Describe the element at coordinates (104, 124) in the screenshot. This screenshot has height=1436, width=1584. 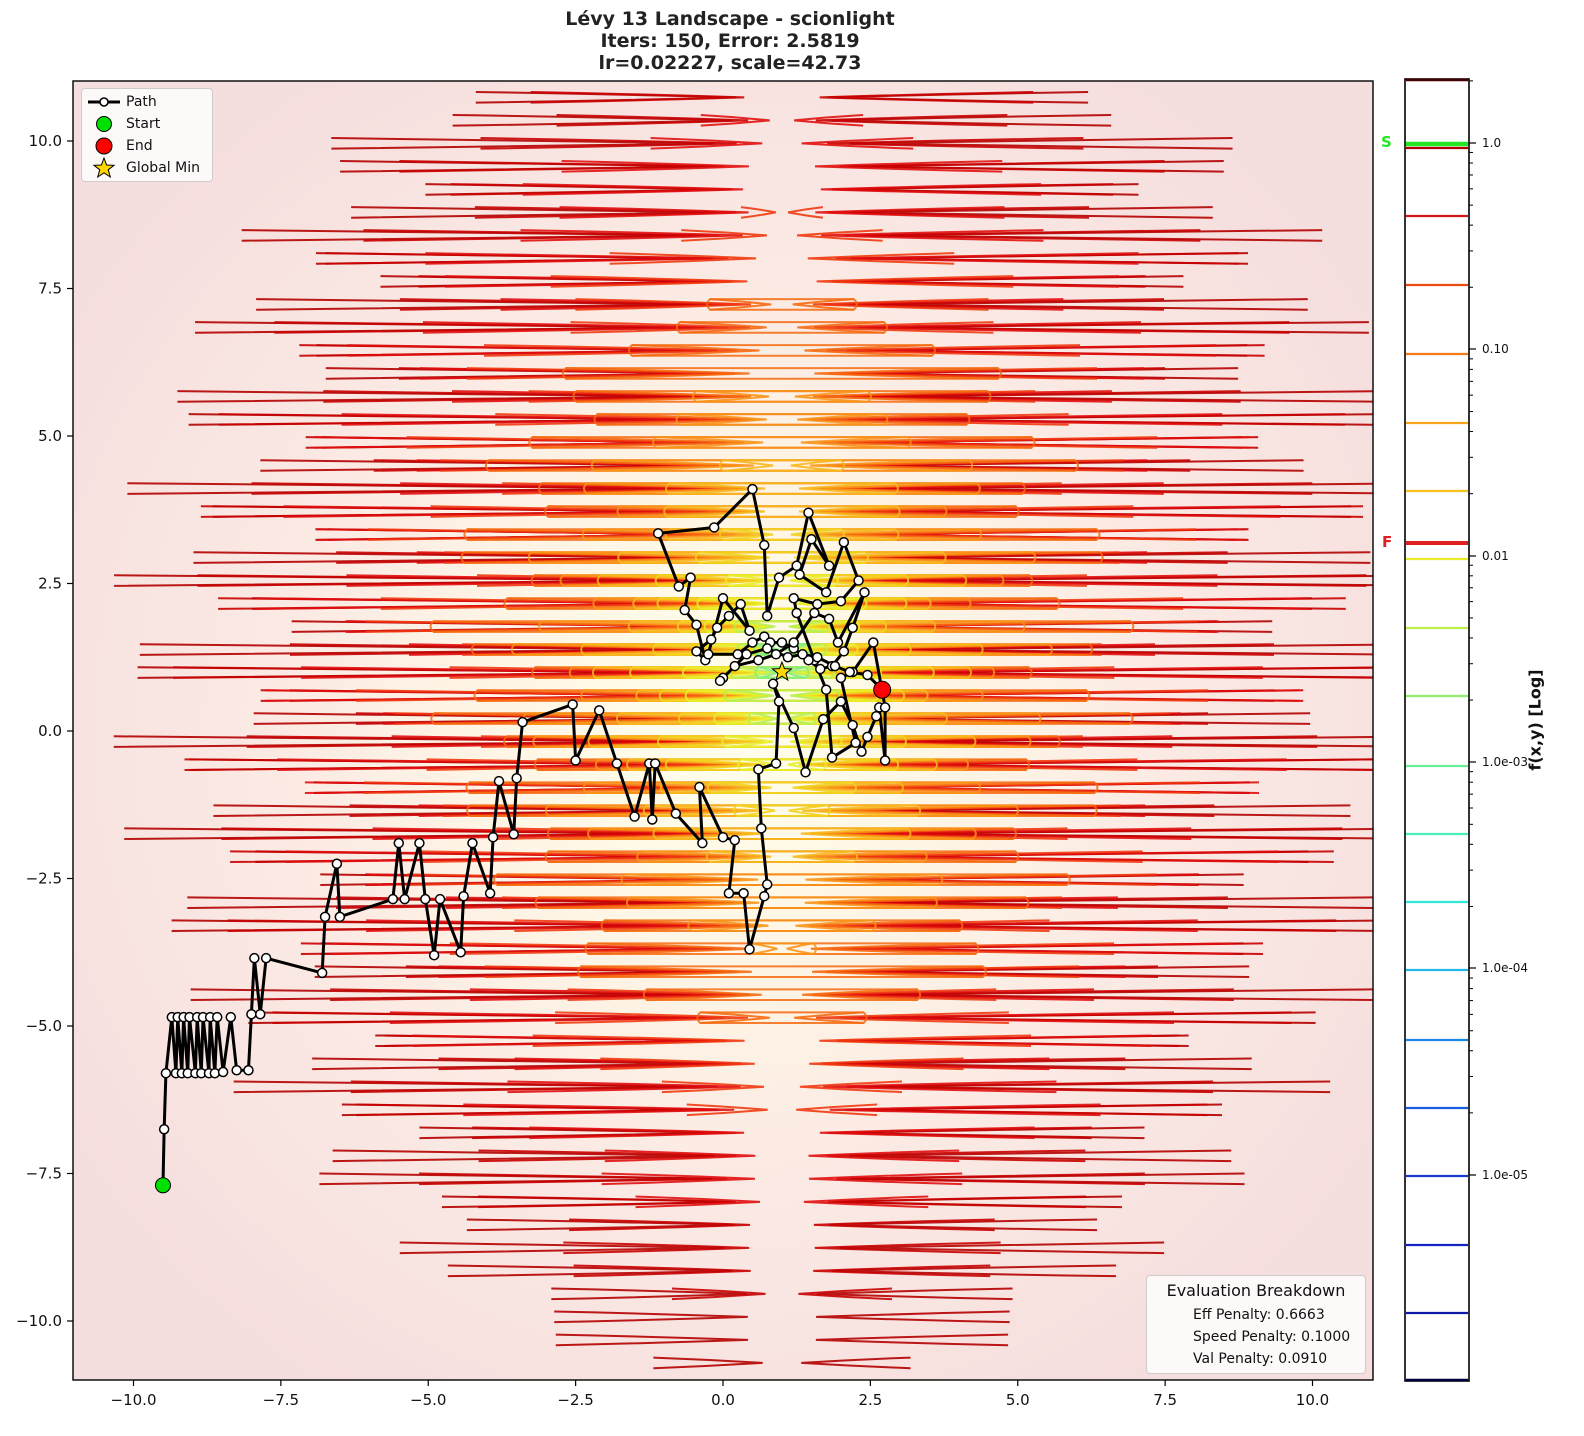
I see `green-circle-icon` at that location.